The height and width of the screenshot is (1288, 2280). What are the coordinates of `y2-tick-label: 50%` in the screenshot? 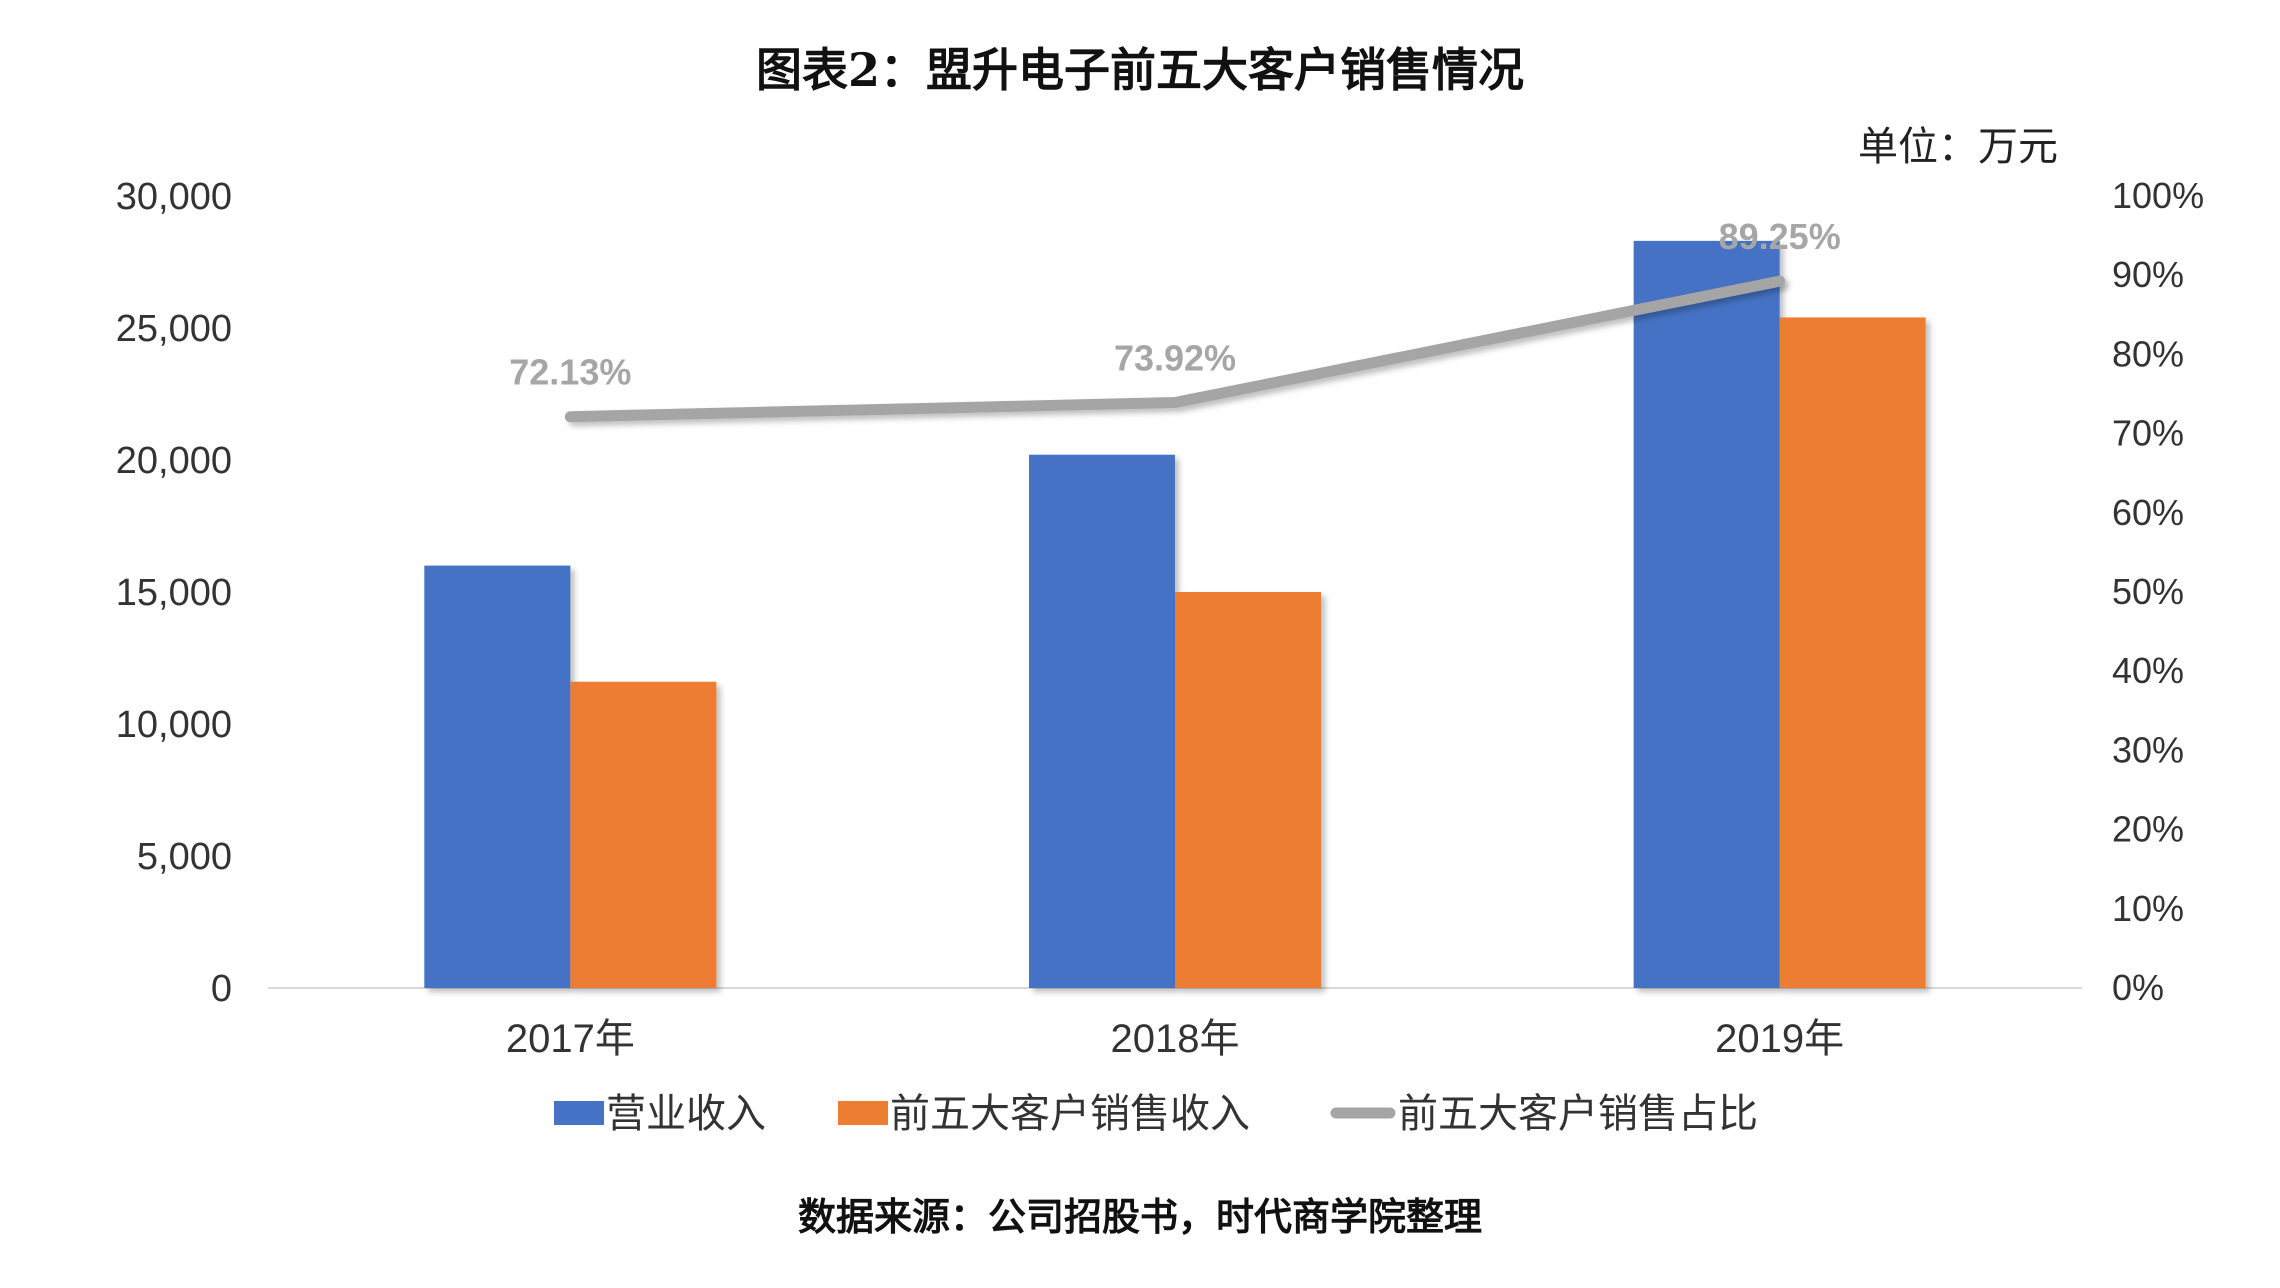 It's located at (2148, 591).